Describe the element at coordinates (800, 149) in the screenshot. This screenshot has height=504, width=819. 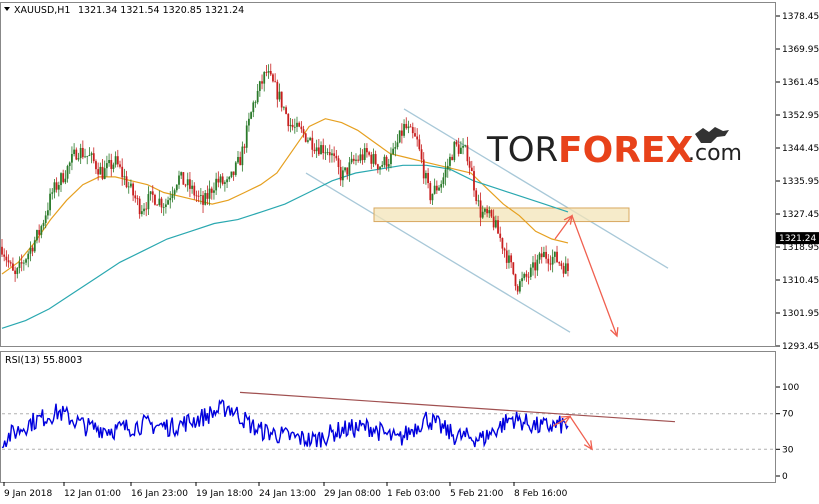
I see `price-tick-label: 1344.45` at that location.